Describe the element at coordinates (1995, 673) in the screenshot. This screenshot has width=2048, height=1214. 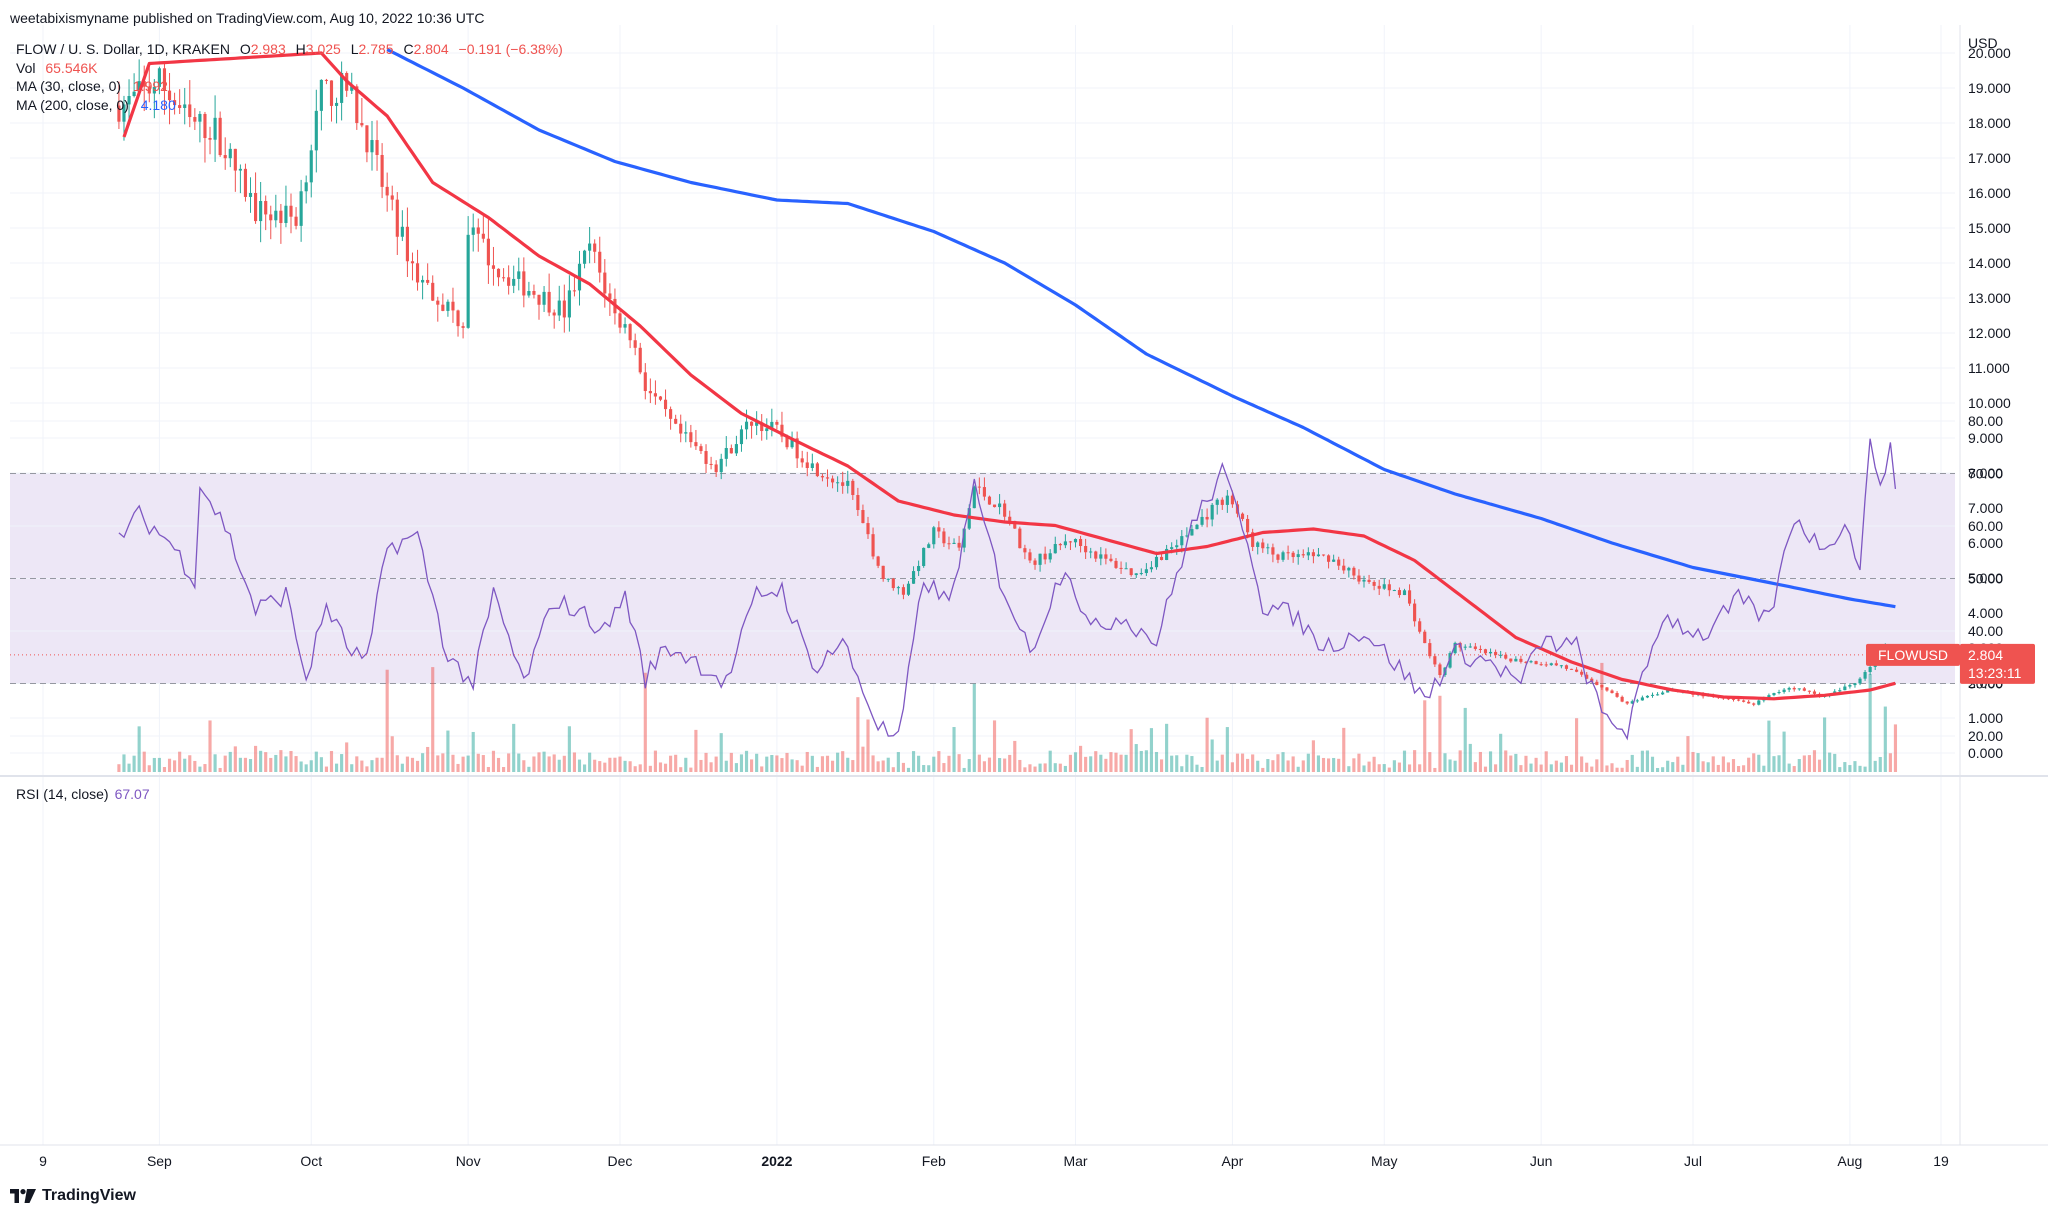
I see `price-tag-countdown: 13:23:11` at that location.